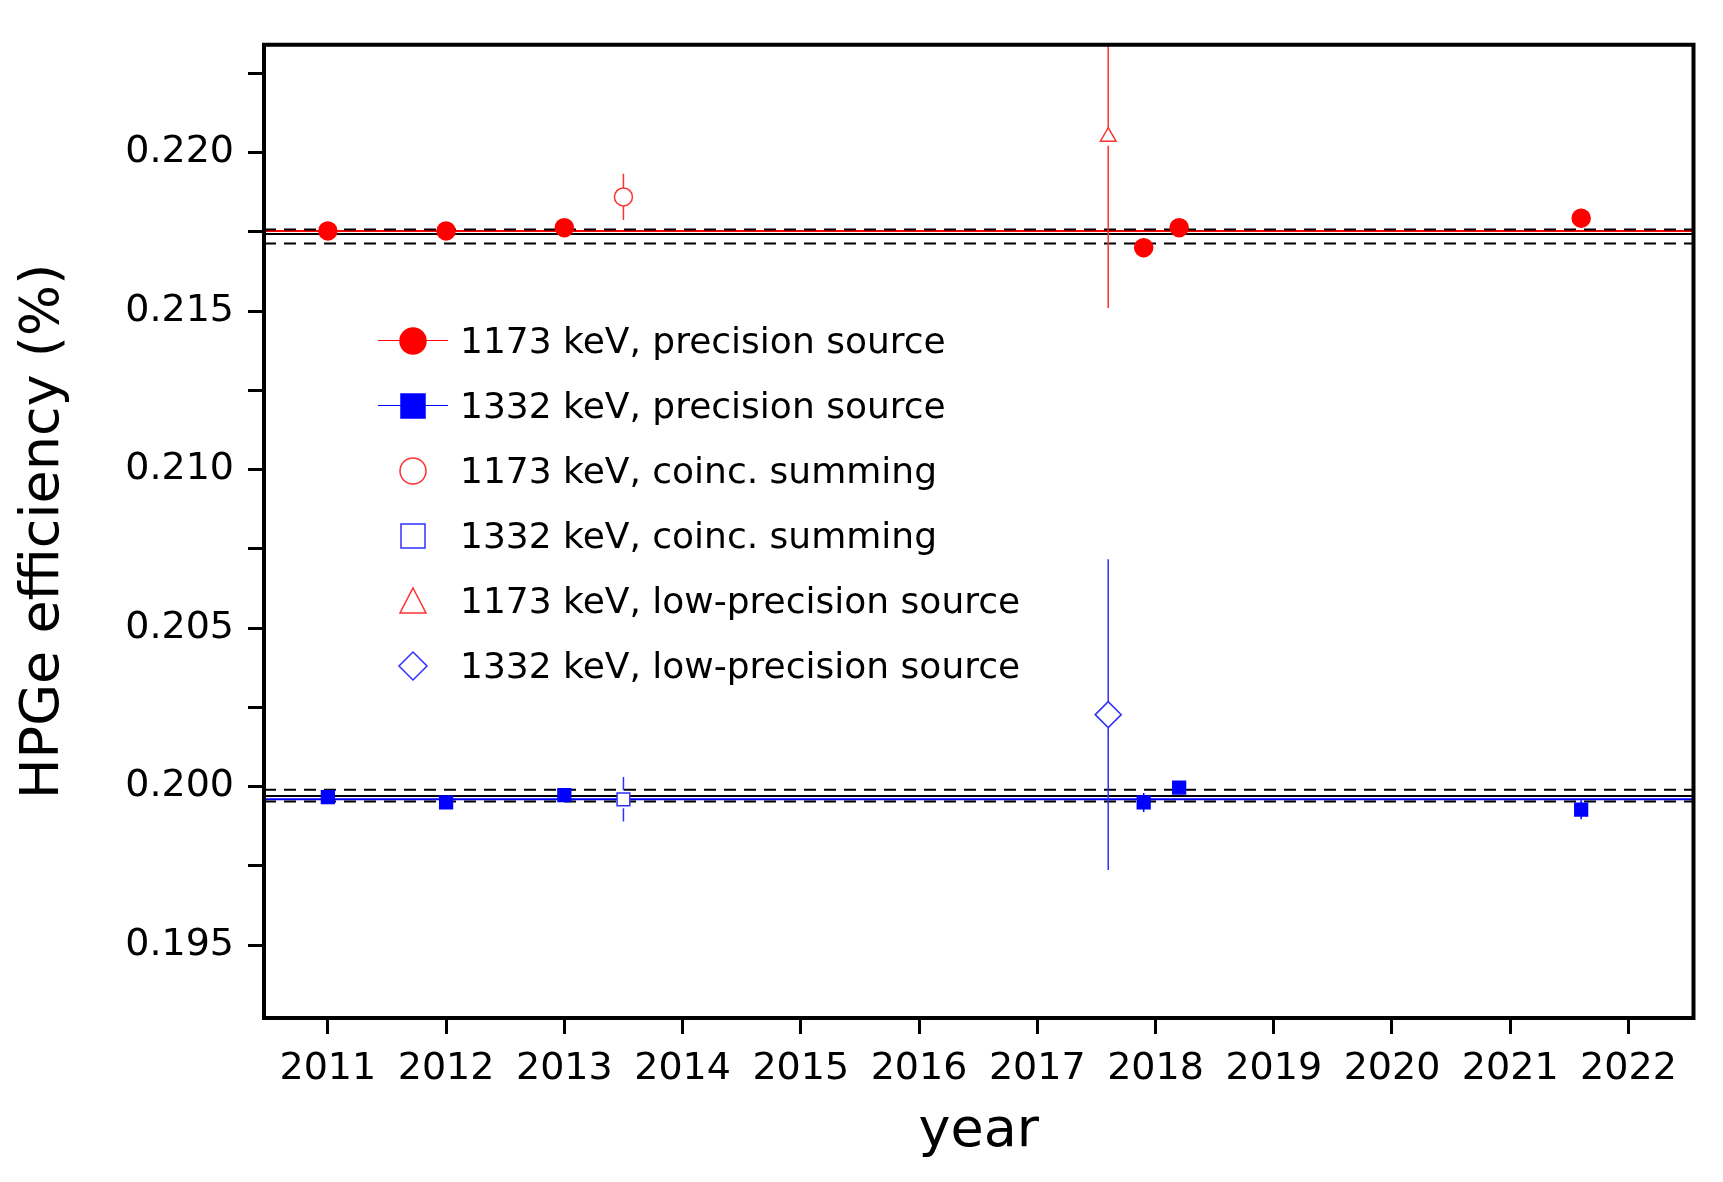 This screenshot has height=1182, width=1723. What do you see at coordinates (979, 1127) in the screenshot?
I see `x-axis-title: year` at bounding box center [979, 1127].